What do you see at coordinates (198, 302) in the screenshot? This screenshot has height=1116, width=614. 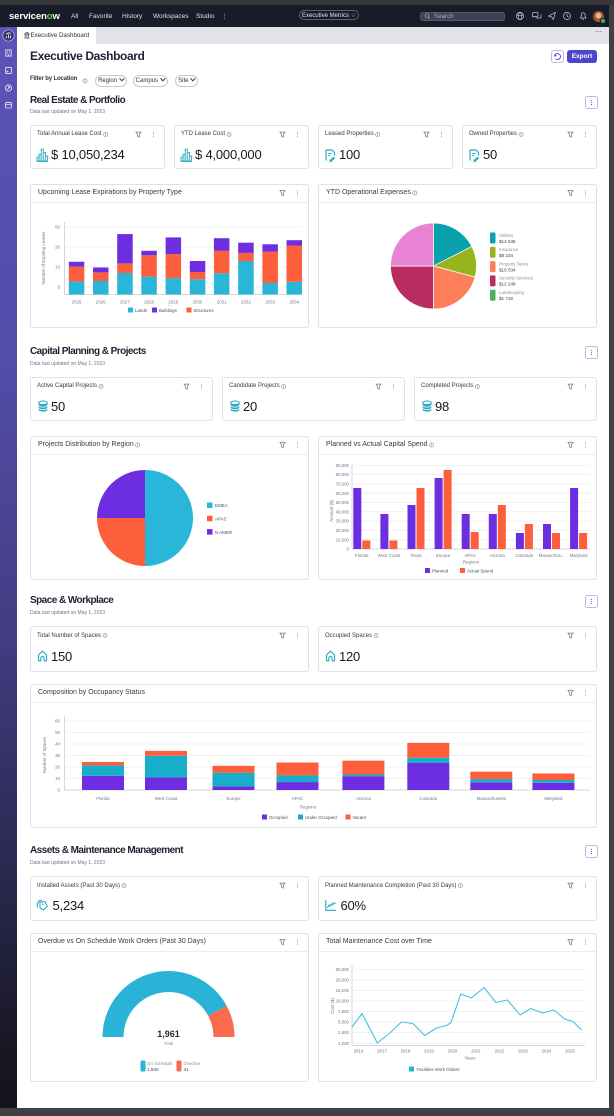 I see `svg-text: 2030` at bounding box center [198, 302].